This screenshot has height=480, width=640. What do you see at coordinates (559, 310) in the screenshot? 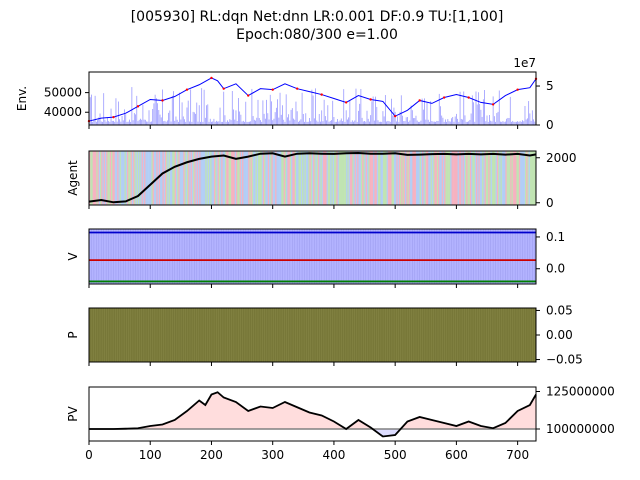
I see `y-tick-label: 0.05` at bounding box center [559, 310].